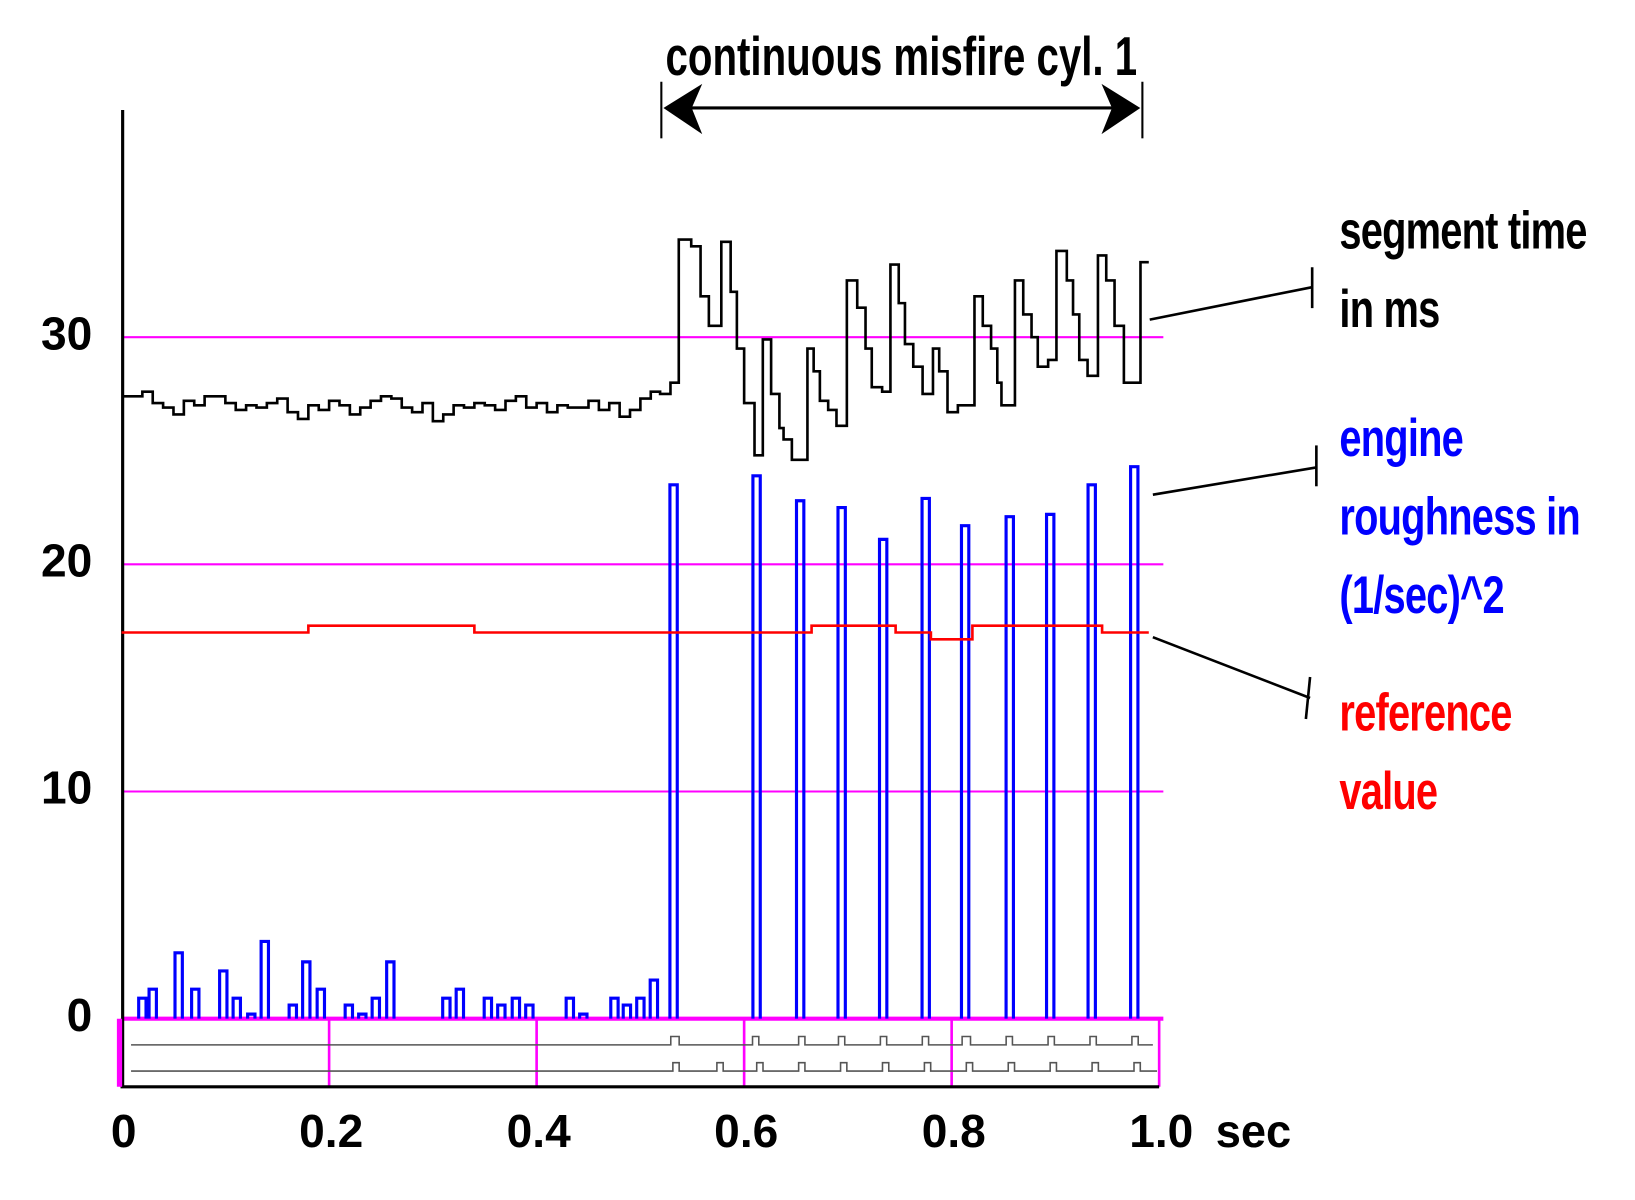 The image size is (1635, 1200). I want to click on annotation-arrow, so click(902, 110).